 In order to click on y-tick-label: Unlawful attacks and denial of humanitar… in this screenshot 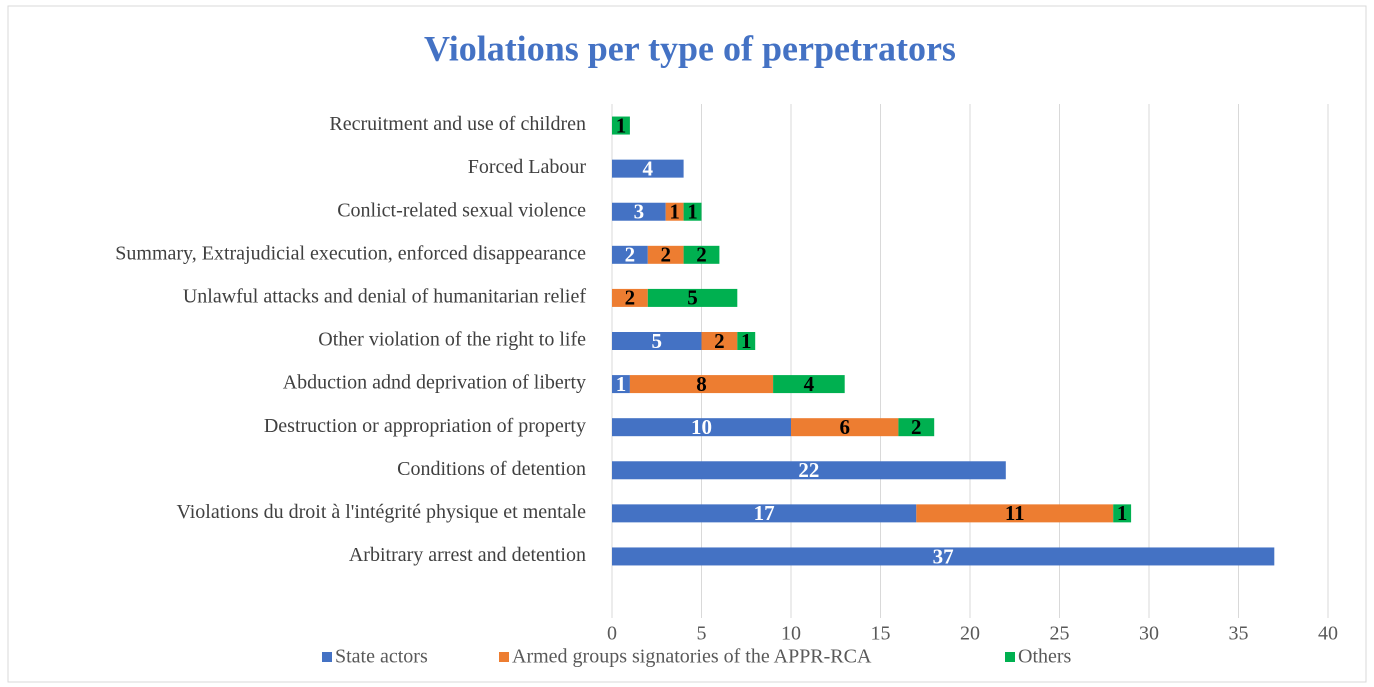, I will do `click(385, 297)`.